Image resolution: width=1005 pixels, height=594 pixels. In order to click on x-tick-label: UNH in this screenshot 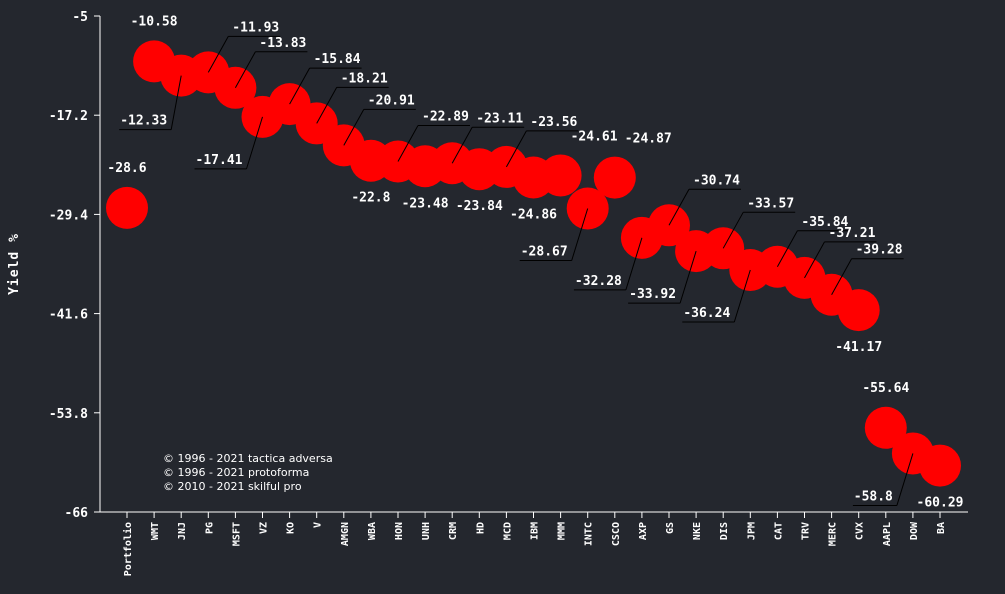, I will do `click(426, 531)`.